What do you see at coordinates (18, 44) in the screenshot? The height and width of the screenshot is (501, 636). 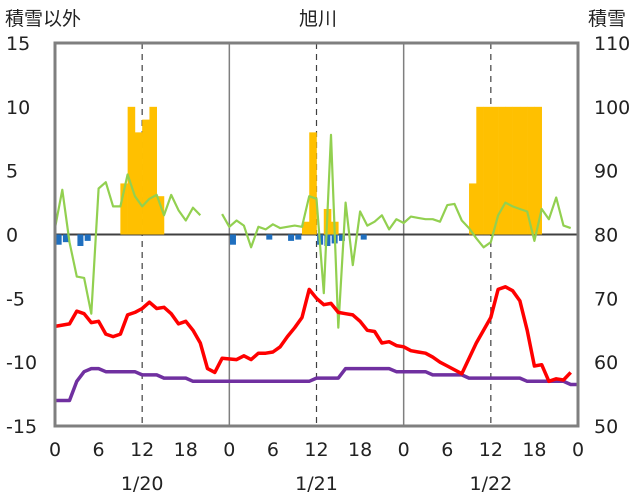 I see `left-tick-label: 15` at bounding box center [18, 44].